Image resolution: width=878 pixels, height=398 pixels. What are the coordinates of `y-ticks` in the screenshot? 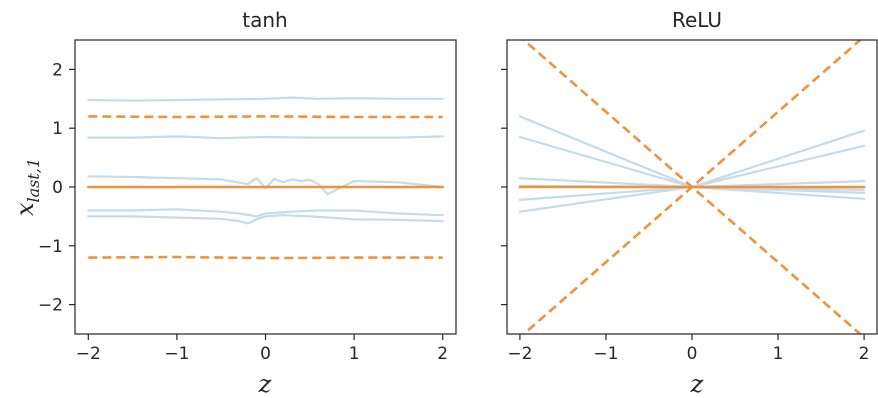 It's located at (504, 187).